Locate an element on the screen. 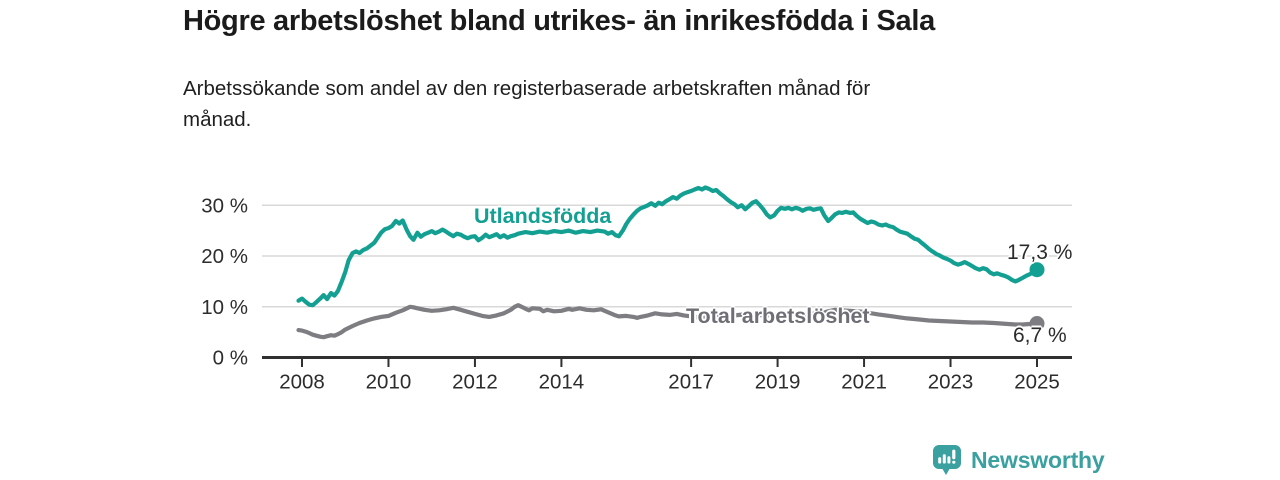 The height and width of the screenshot is (480, 1280). y-axis-tick-label: 30 % is located at coordinates (224, 205).